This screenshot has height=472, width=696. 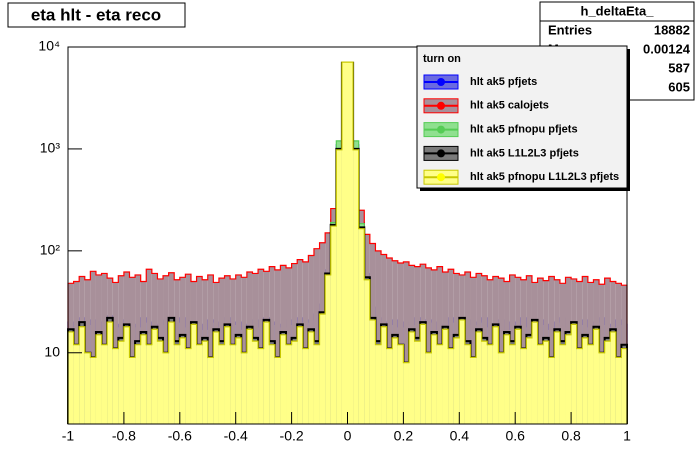 What do you see at coordinates (679, 86) in the screenshot?
I see `stats-value: 605` at bounding box center [679, 86].